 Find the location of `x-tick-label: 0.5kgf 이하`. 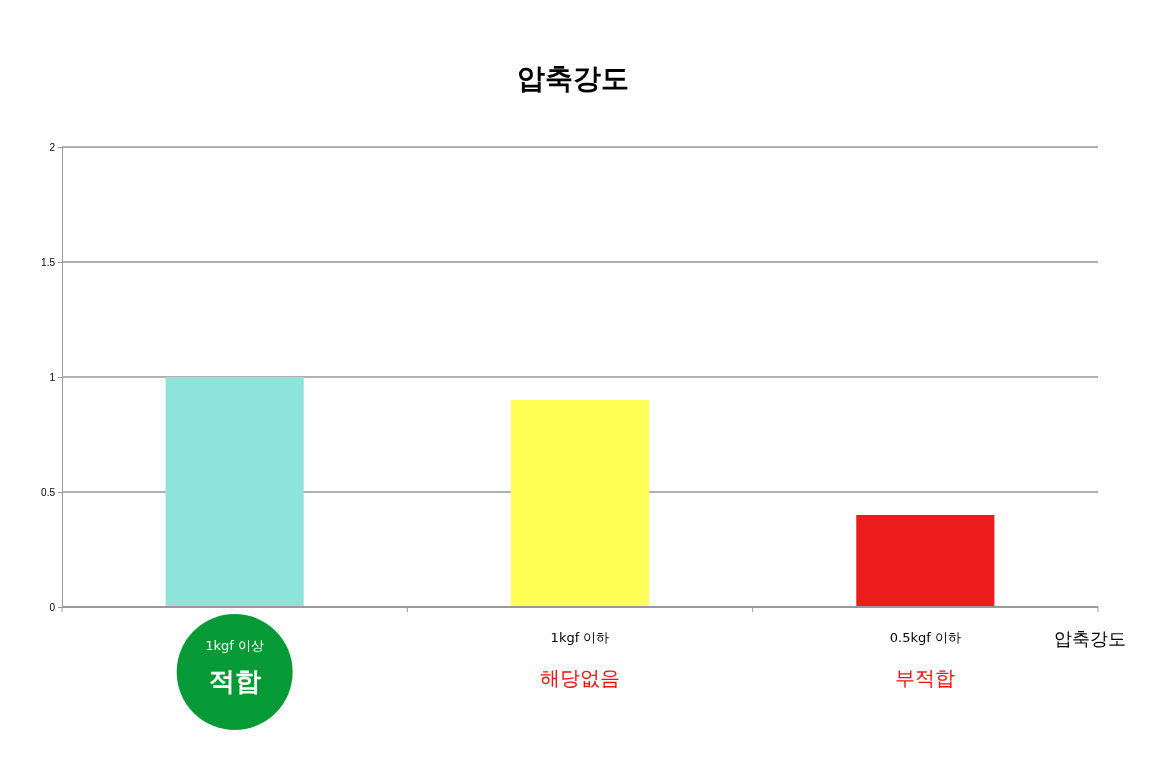

x-tick-label: 0.5kgf 이하 is located at coordinates (925, 637).